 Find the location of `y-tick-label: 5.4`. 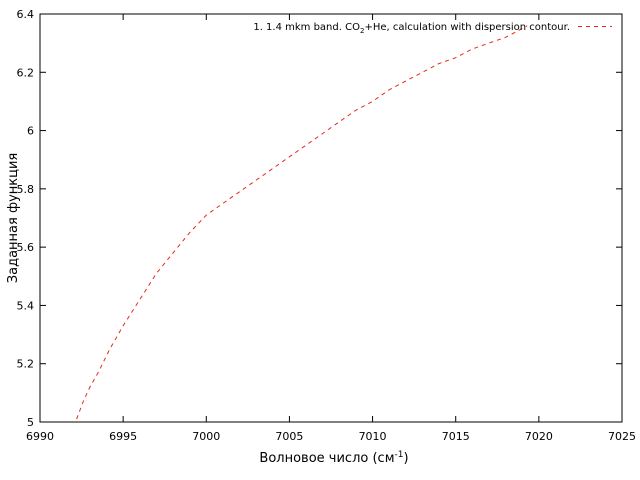

y-tick-label: 5.4 is located at coordinates (26, 305).